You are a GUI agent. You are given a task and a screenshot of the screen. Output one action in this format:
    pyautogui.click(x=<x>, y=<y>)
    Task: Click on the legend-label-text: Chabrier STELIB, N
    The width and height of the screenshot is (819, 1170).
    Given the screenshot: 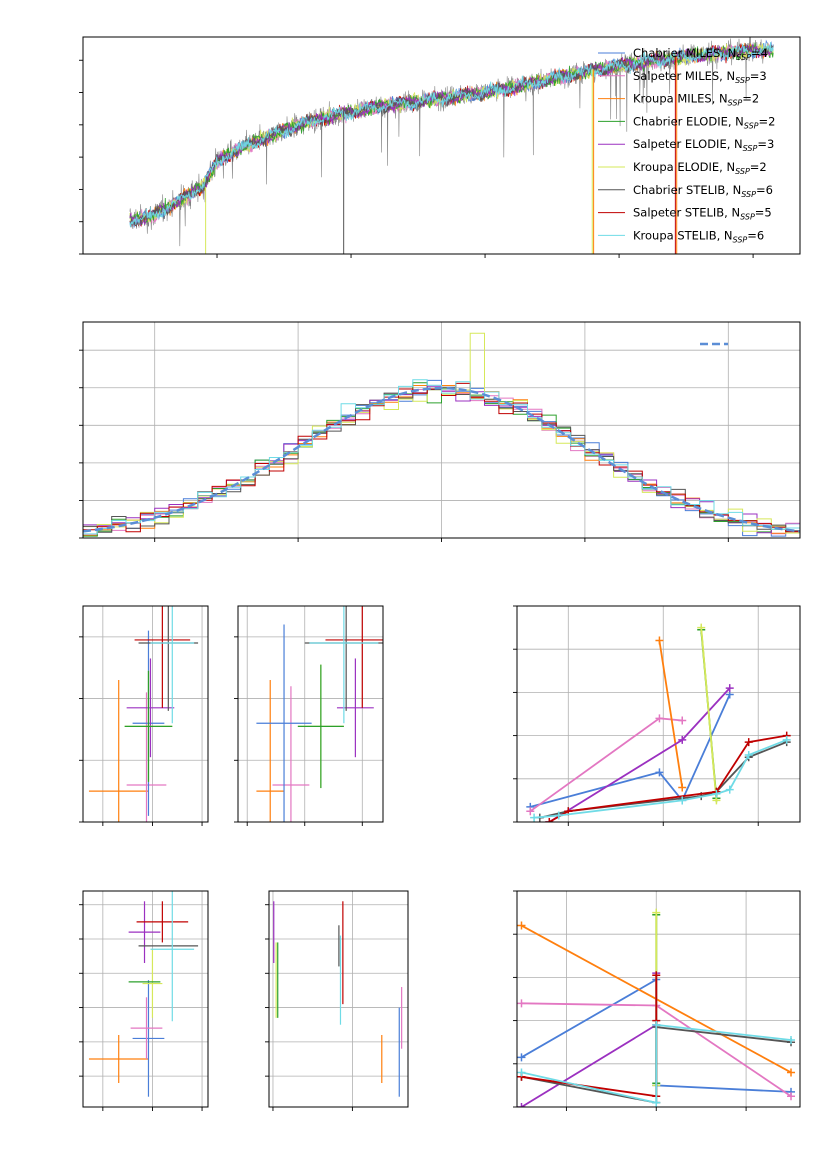 What is the action you would take?
    pyautogui.click(x=687, y=190)
    